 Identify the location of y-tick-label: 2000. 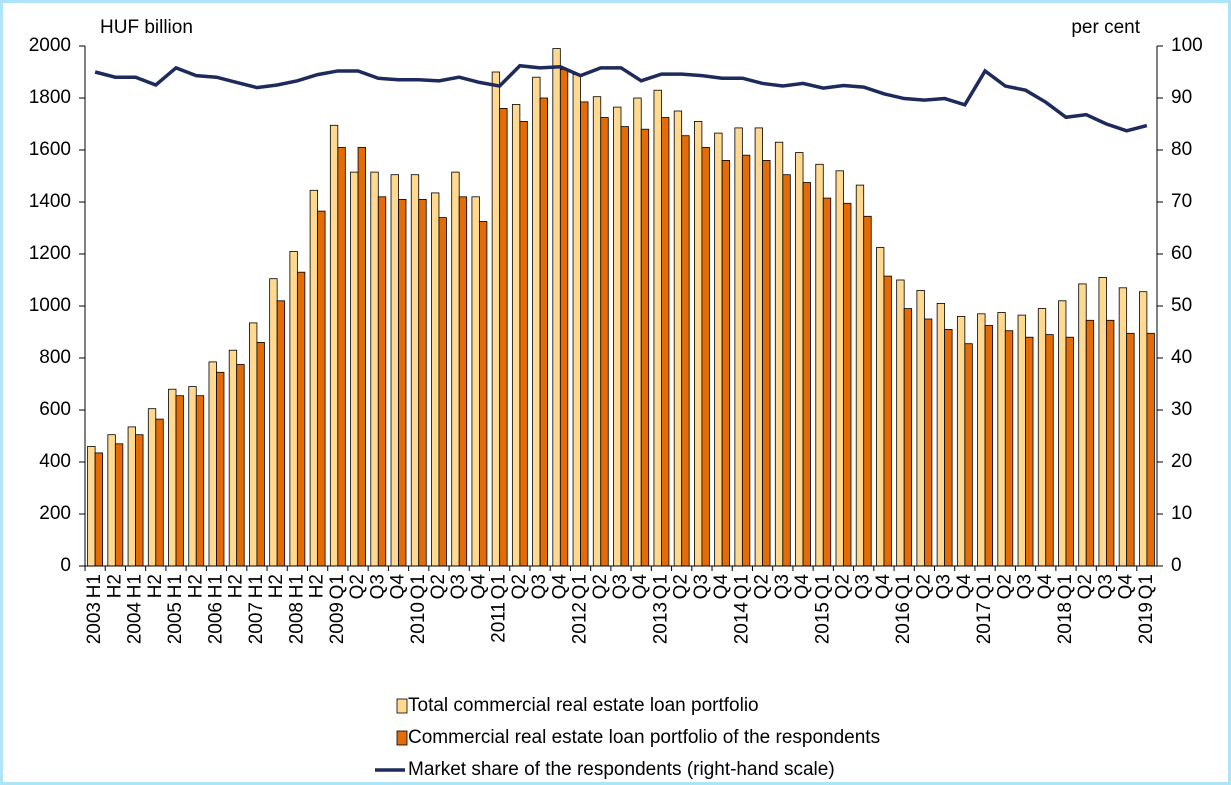
(50, 45).